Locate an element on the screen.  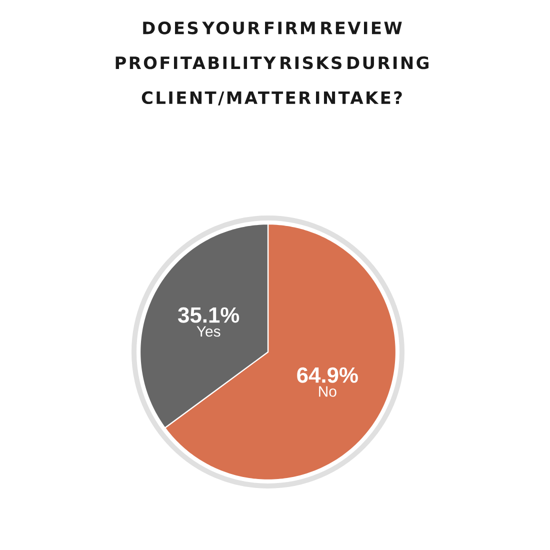
slice-label: Yes is located at coordinates (208, 331).